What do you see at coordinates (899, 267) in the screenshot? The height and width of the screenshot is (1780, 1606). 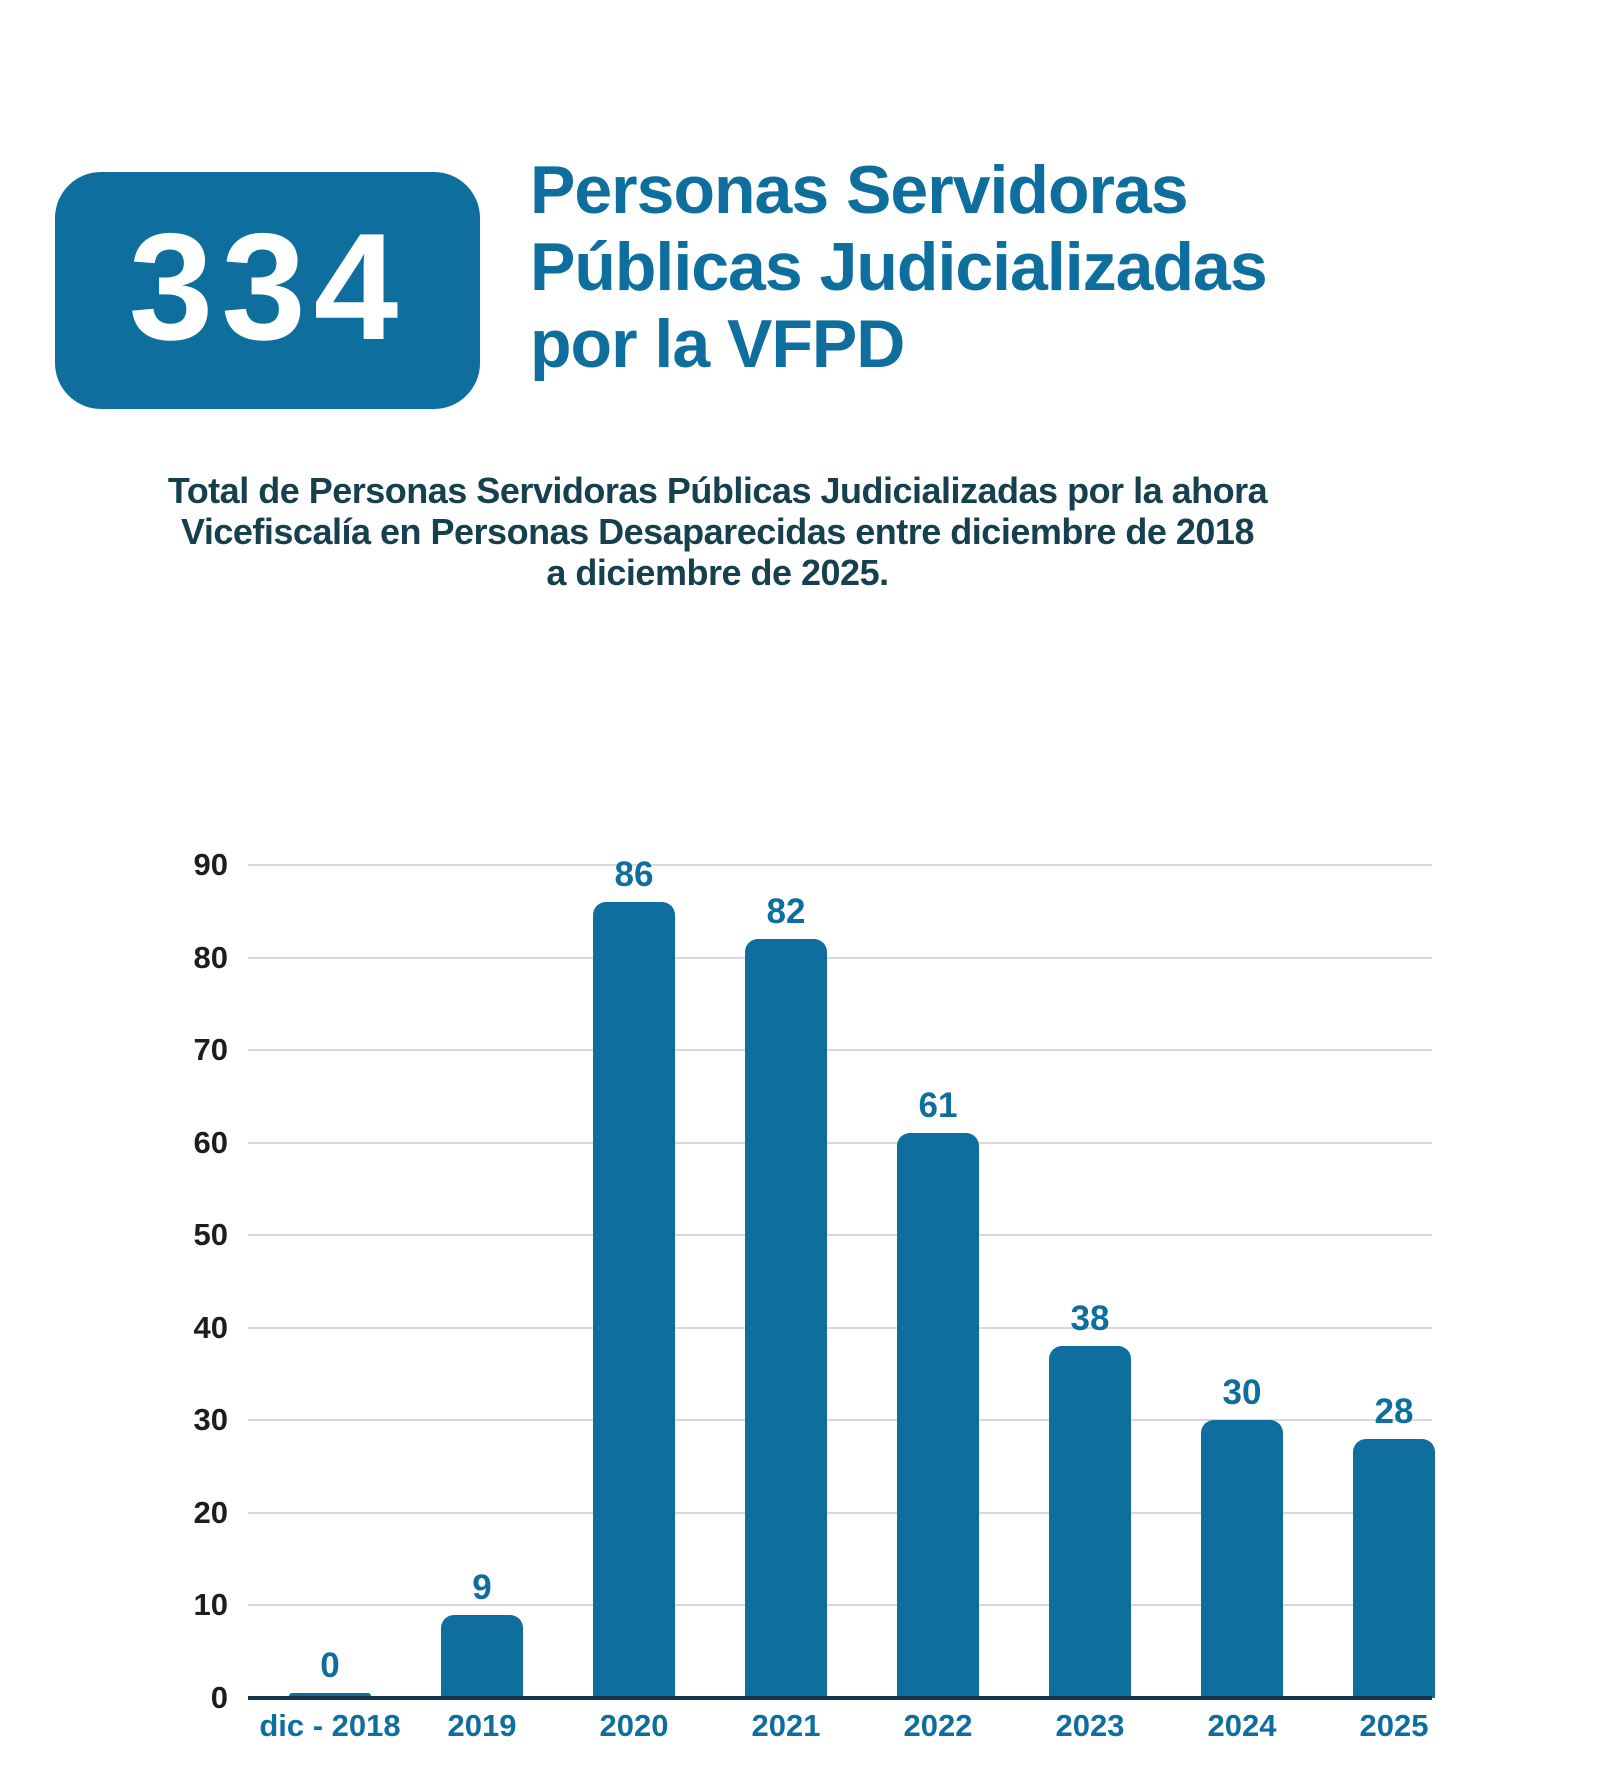 I see `page-title-line-2: Públicas Judicializadas` at bounding box center [899, 267].